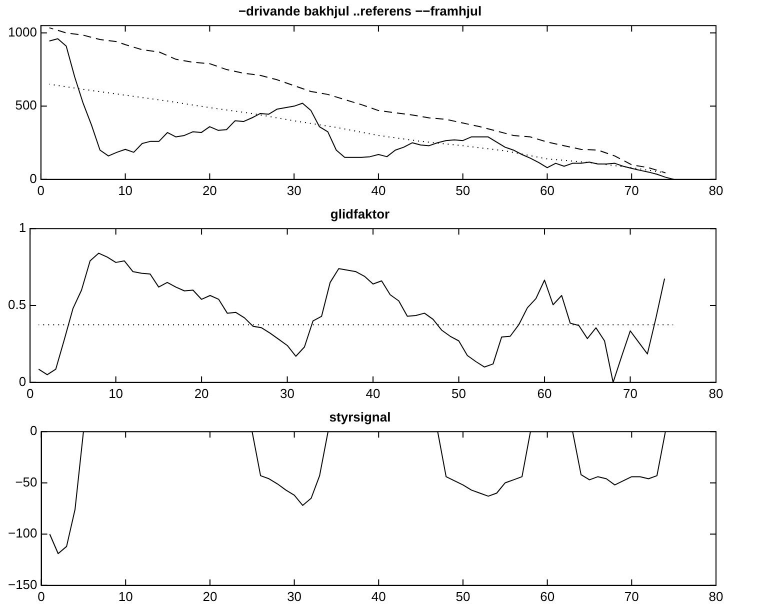  What do you see at coordinates (26, 105) in the screenshot?
I see `y-tick-label: 500` at bounding box center [26, 105].